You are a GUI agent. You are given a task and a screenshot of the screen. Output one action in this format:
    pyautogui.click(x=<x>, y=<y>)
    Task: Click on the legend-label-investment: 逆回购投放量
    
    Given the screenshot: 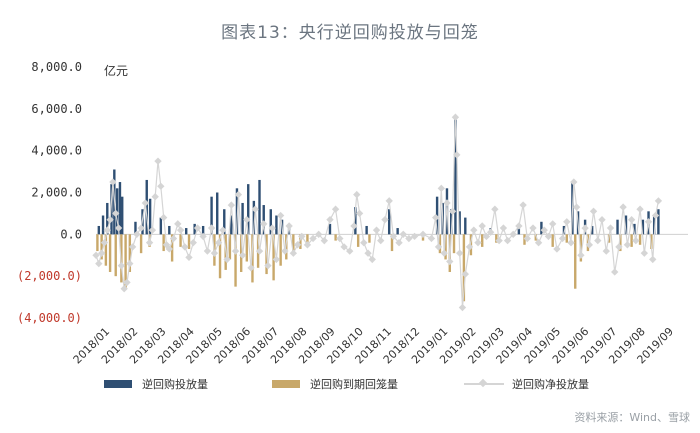 What is the action you would take?
    pyautogui.click(x=175, y=384)
    